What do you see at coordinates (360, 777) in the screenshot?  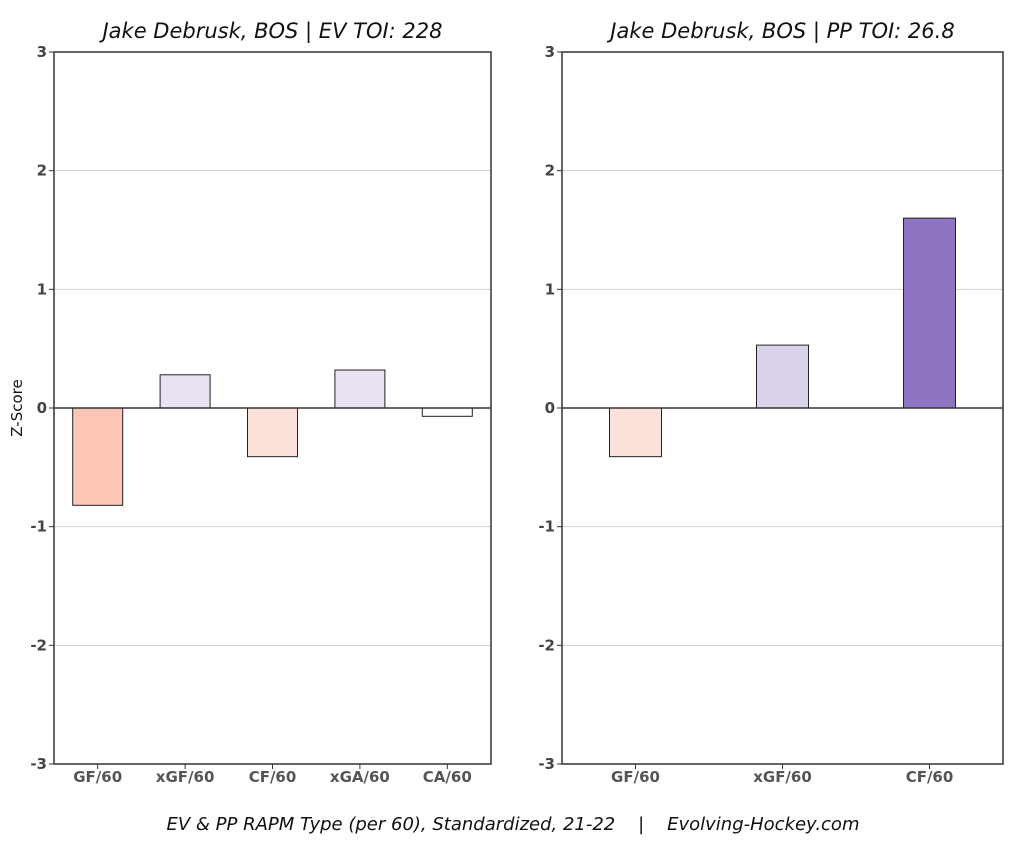 I see `x-tick-label: xGA/60` at bounding box center [360, 777].